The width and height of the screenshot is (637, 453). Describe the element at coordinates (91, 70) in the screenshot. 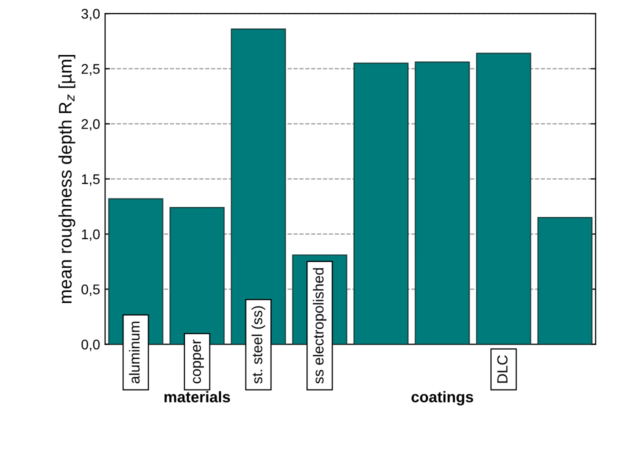

I see `y-tick-label: 2,5` at that location.